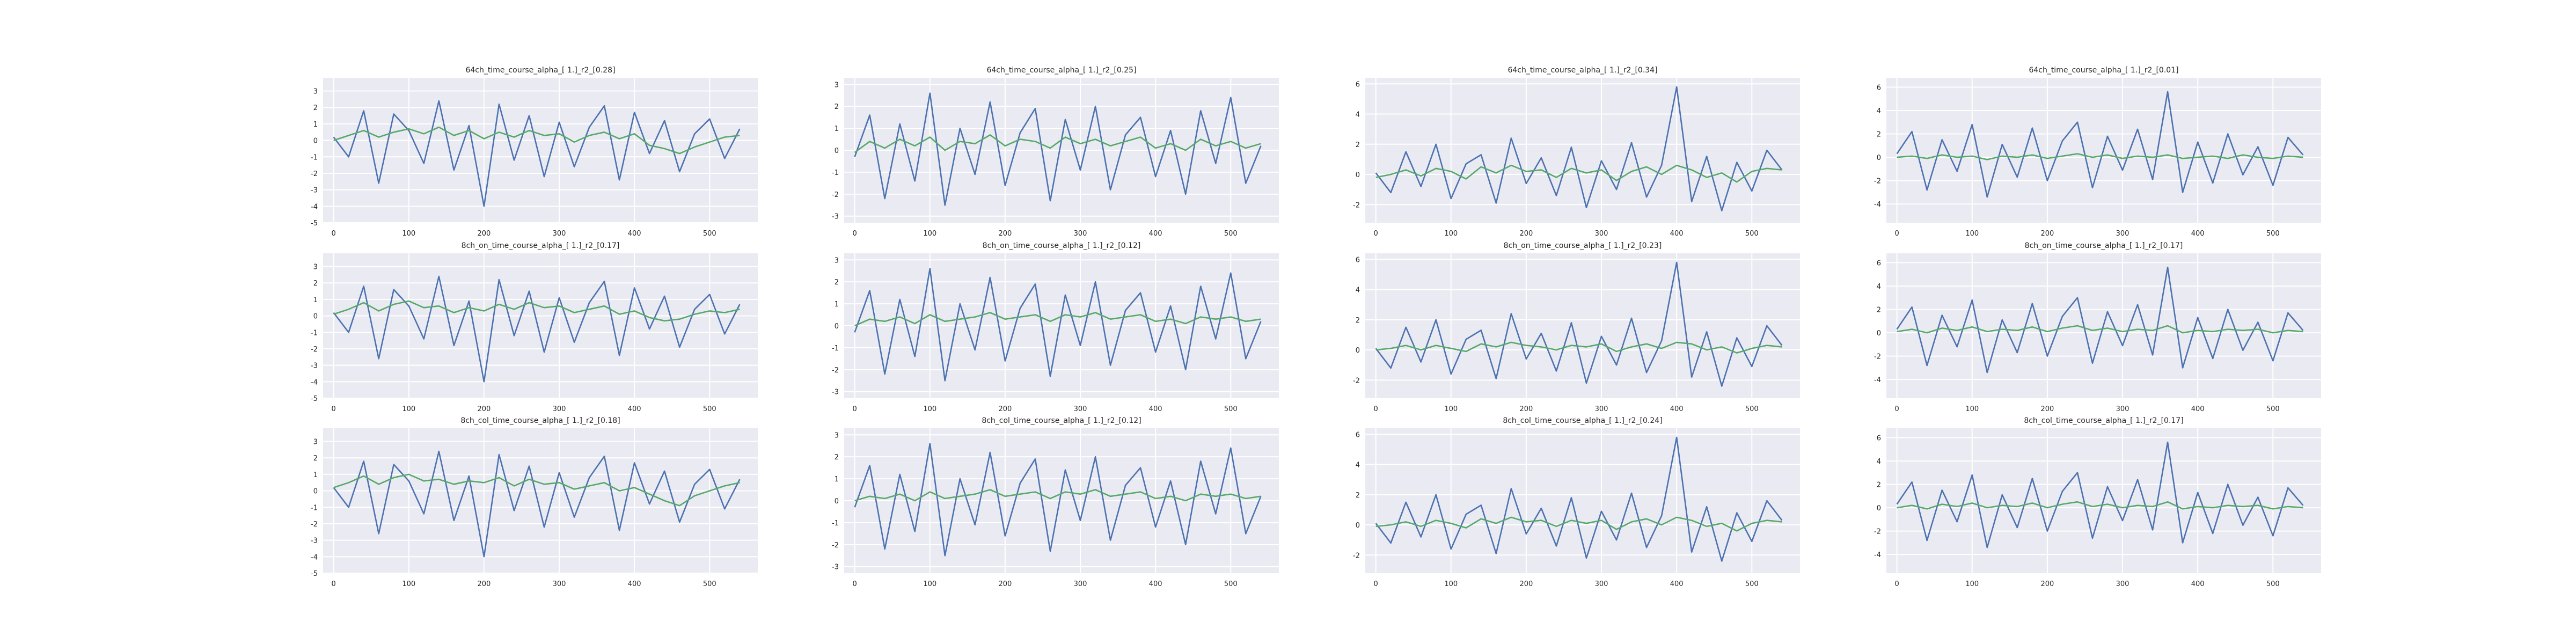  Describe the element at coordinates (541, 245) in the screenshot. I see `subplot-title: 8ch_on_time_course_alpha_[ 1.]_r2_[0.17]` at that location.